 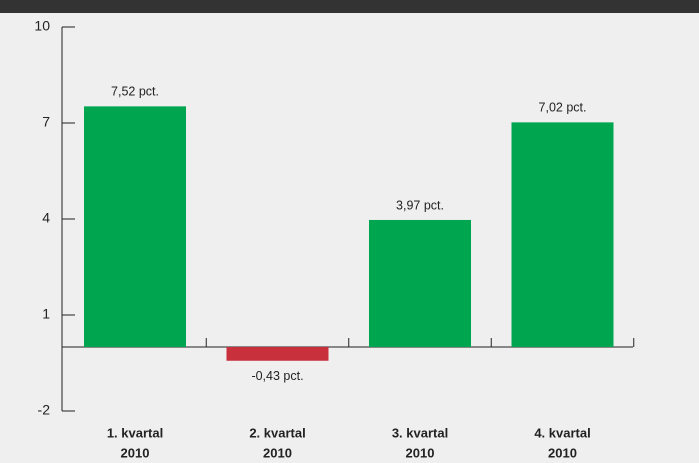 I want to click on y-tick-label: -2, so click(x=44, y=410).